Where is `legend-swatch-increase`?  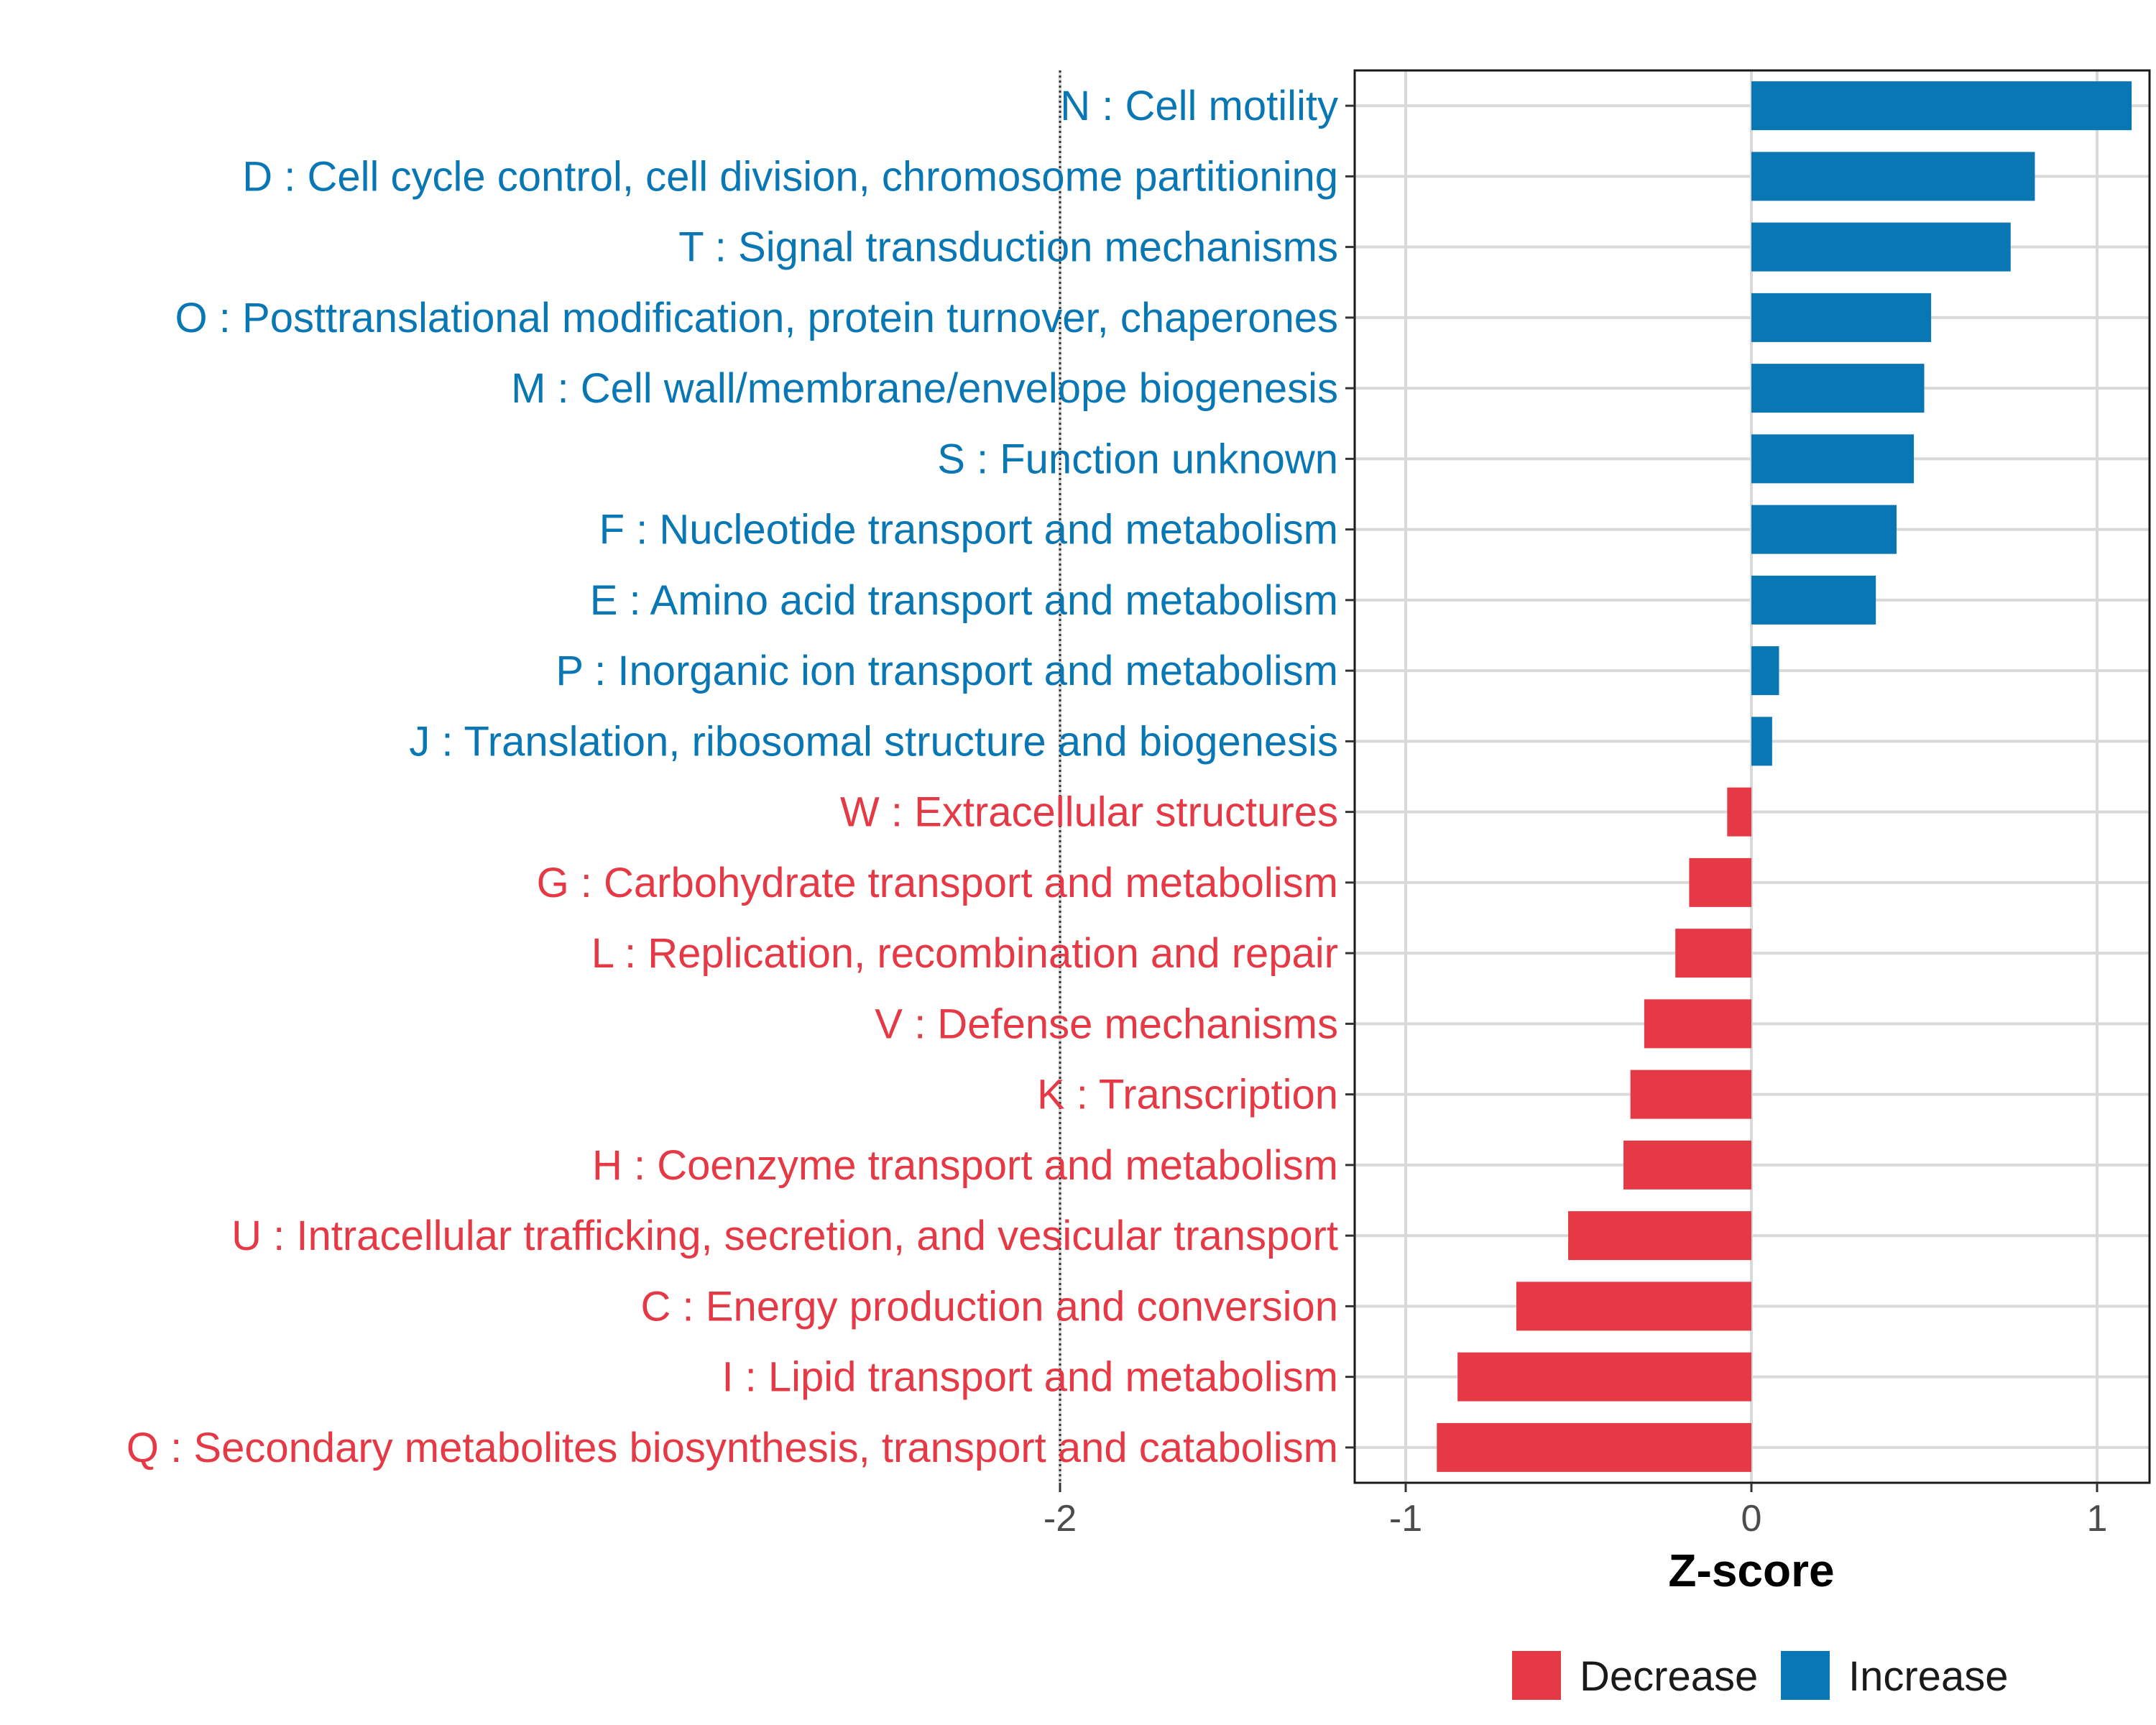
legend-swatch-increase is located at coordinates (1805, 1675).